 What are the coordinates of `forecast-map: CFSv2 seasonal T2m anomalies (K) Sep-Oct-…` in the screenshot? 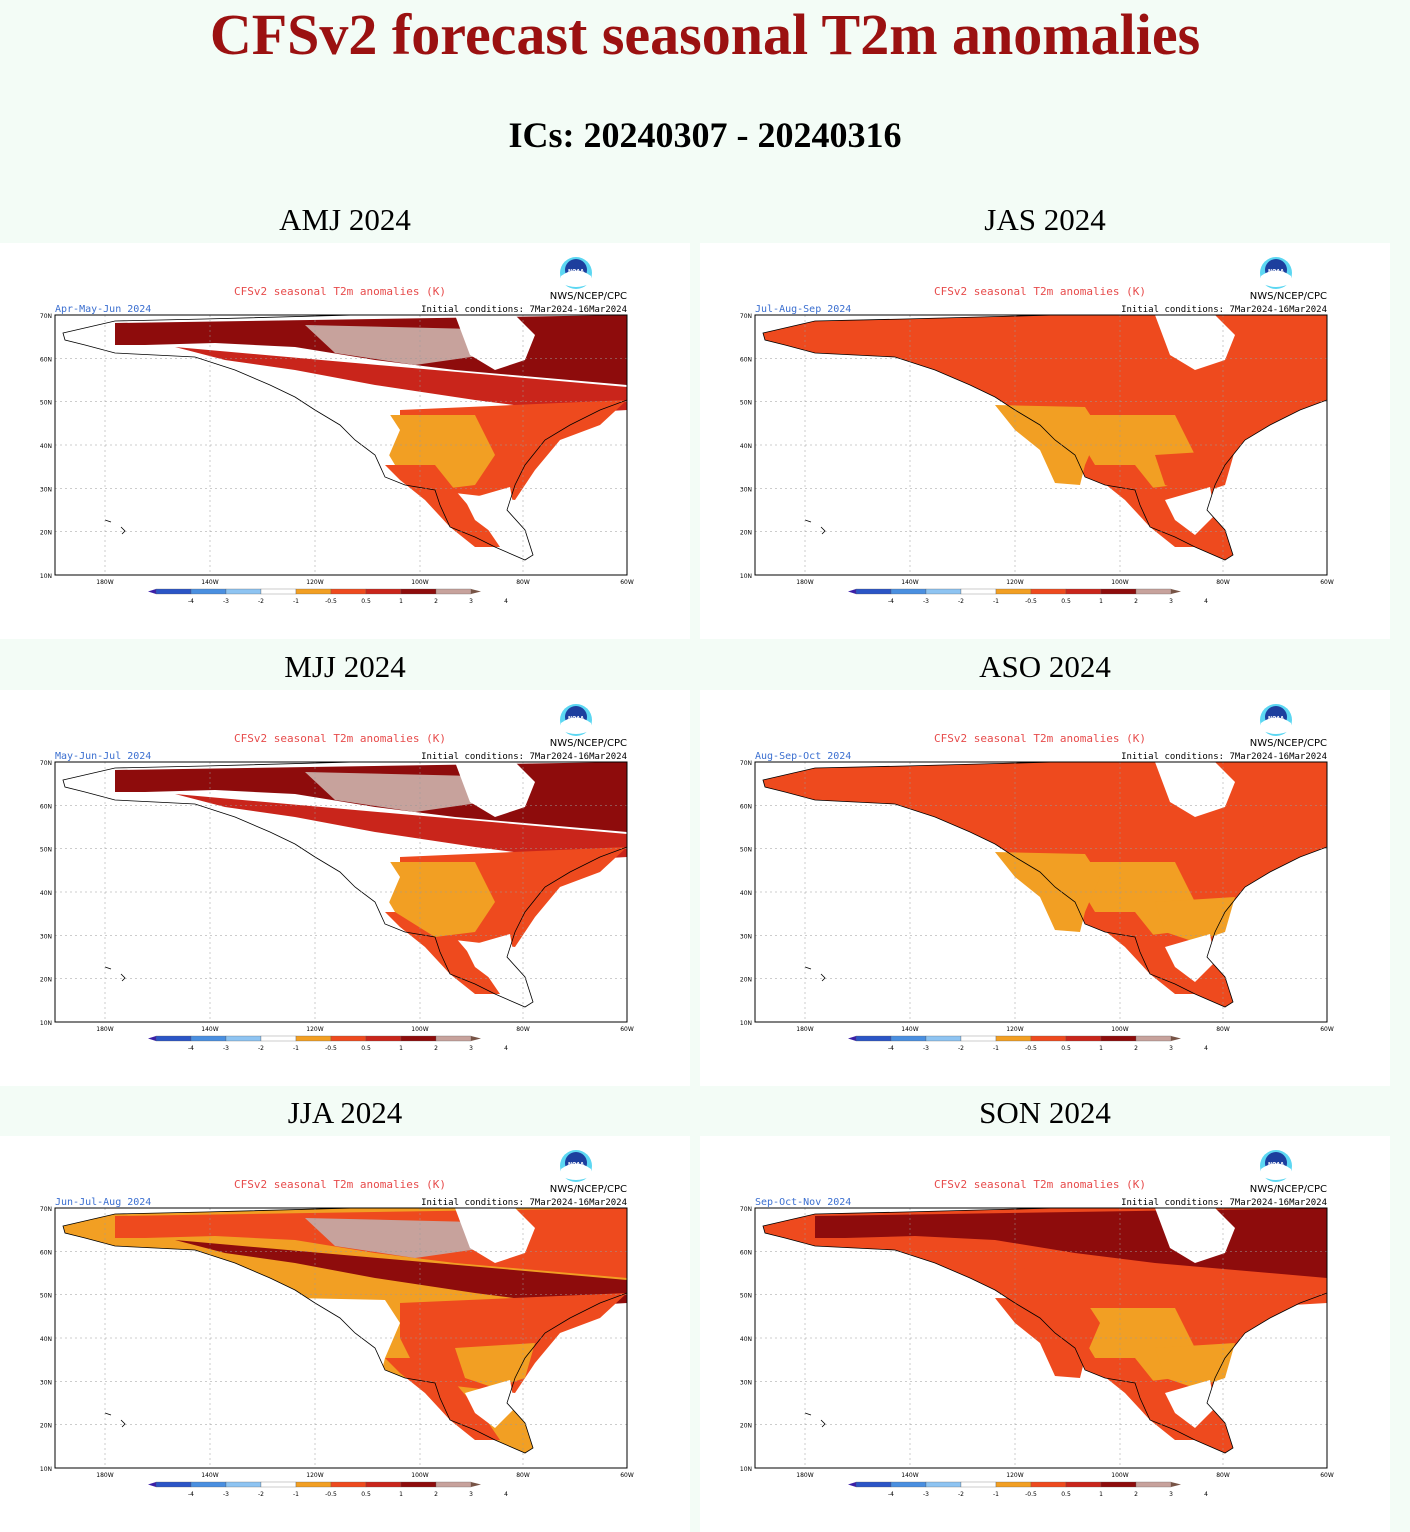 It's located at (1037, 1324).